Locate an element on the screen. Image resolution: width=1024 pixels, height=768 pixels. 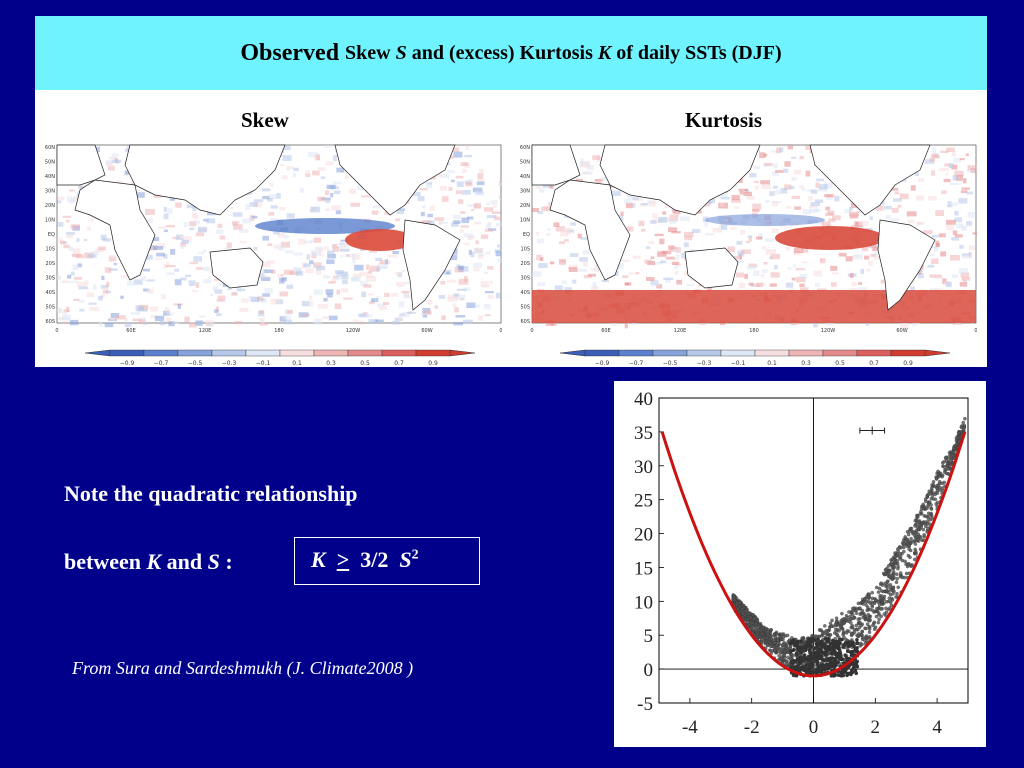
lon-tick-label: 120W is located at coordinates (828, 331).